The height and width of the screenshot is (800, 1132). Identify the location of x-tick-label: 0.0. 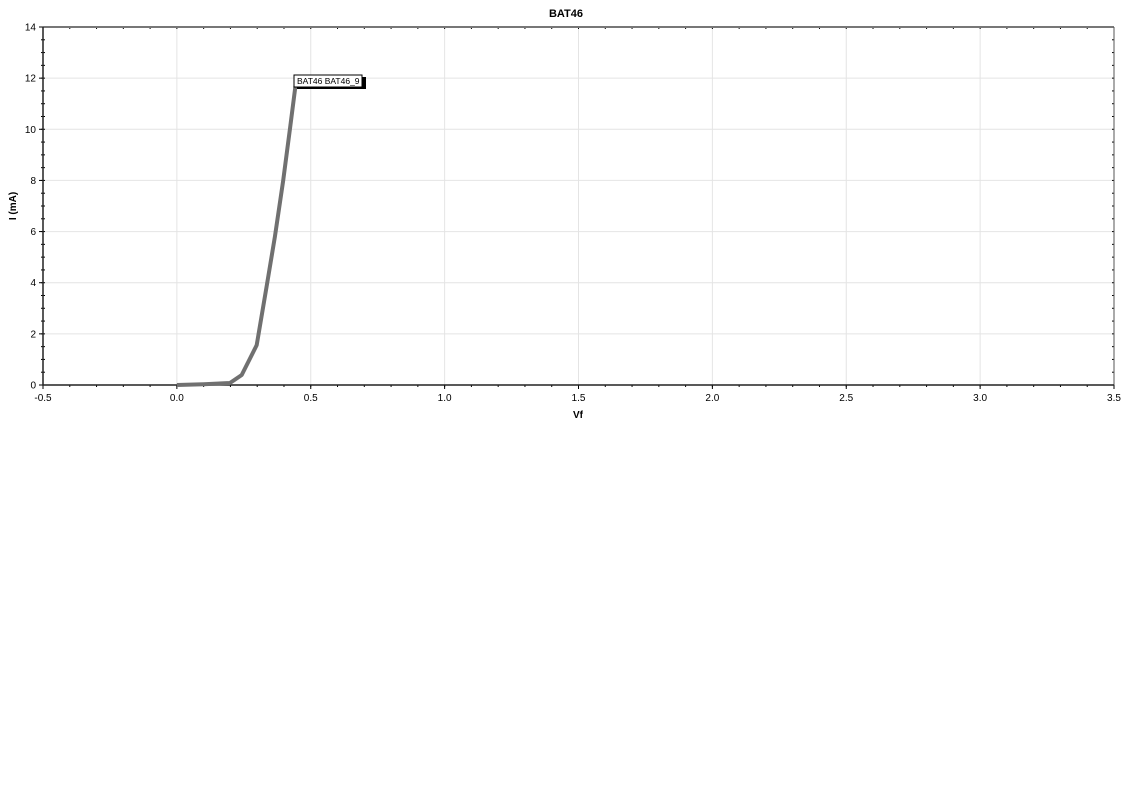
(177, 398).